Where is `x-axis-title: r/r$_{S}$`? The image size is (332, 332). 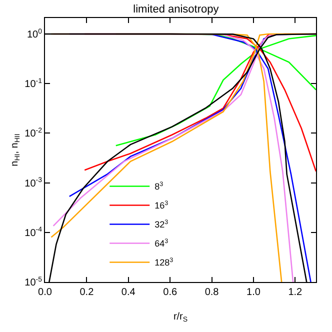
x-axis-title: r/r$_{S}$ is located at coordinates (180, 318).